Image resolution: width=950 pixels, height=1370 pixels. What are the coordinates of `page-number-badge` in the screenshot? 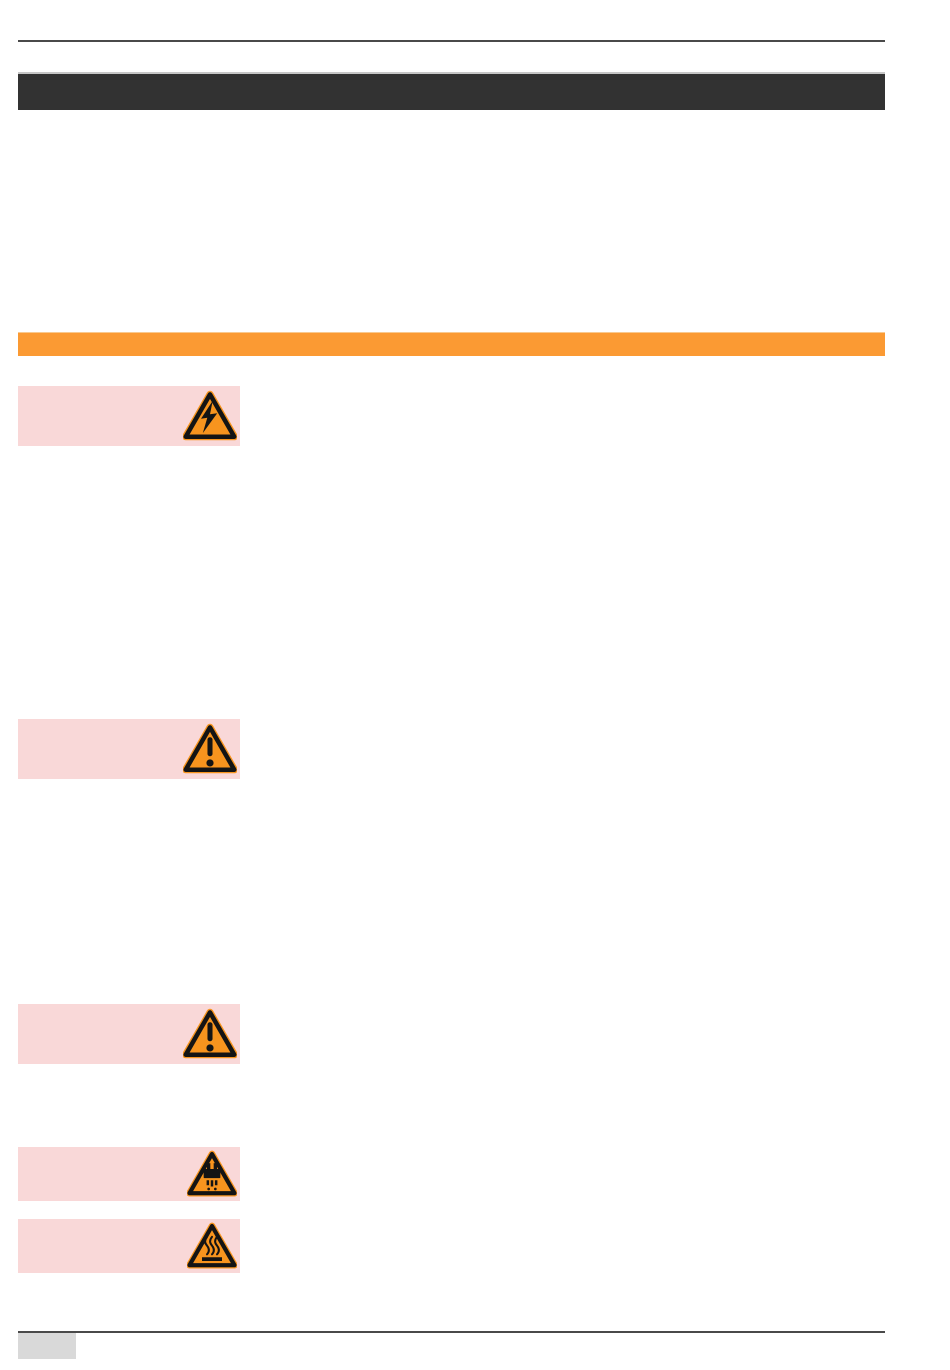 It's located at (47, 1346).